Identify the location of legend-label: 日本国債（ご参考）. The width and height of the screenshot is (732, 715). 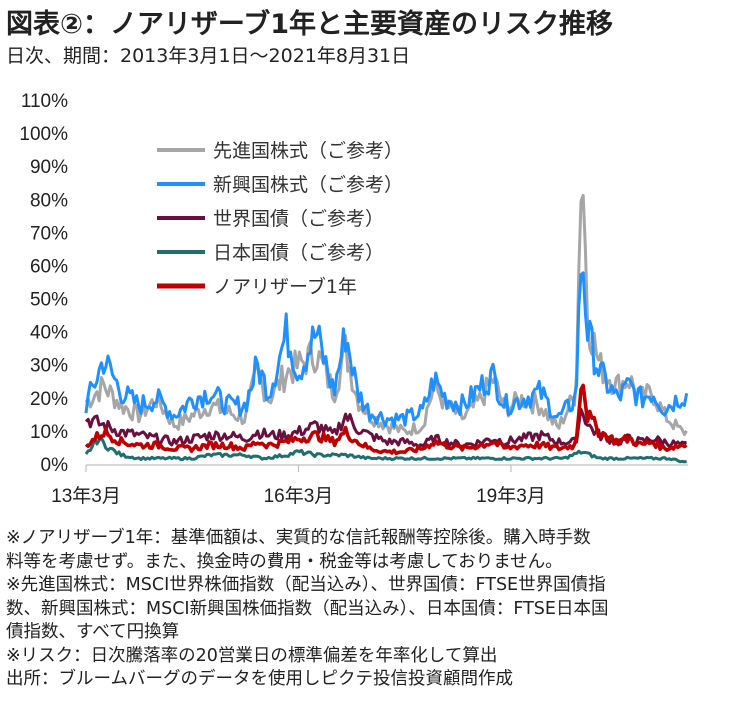
(298, 253).